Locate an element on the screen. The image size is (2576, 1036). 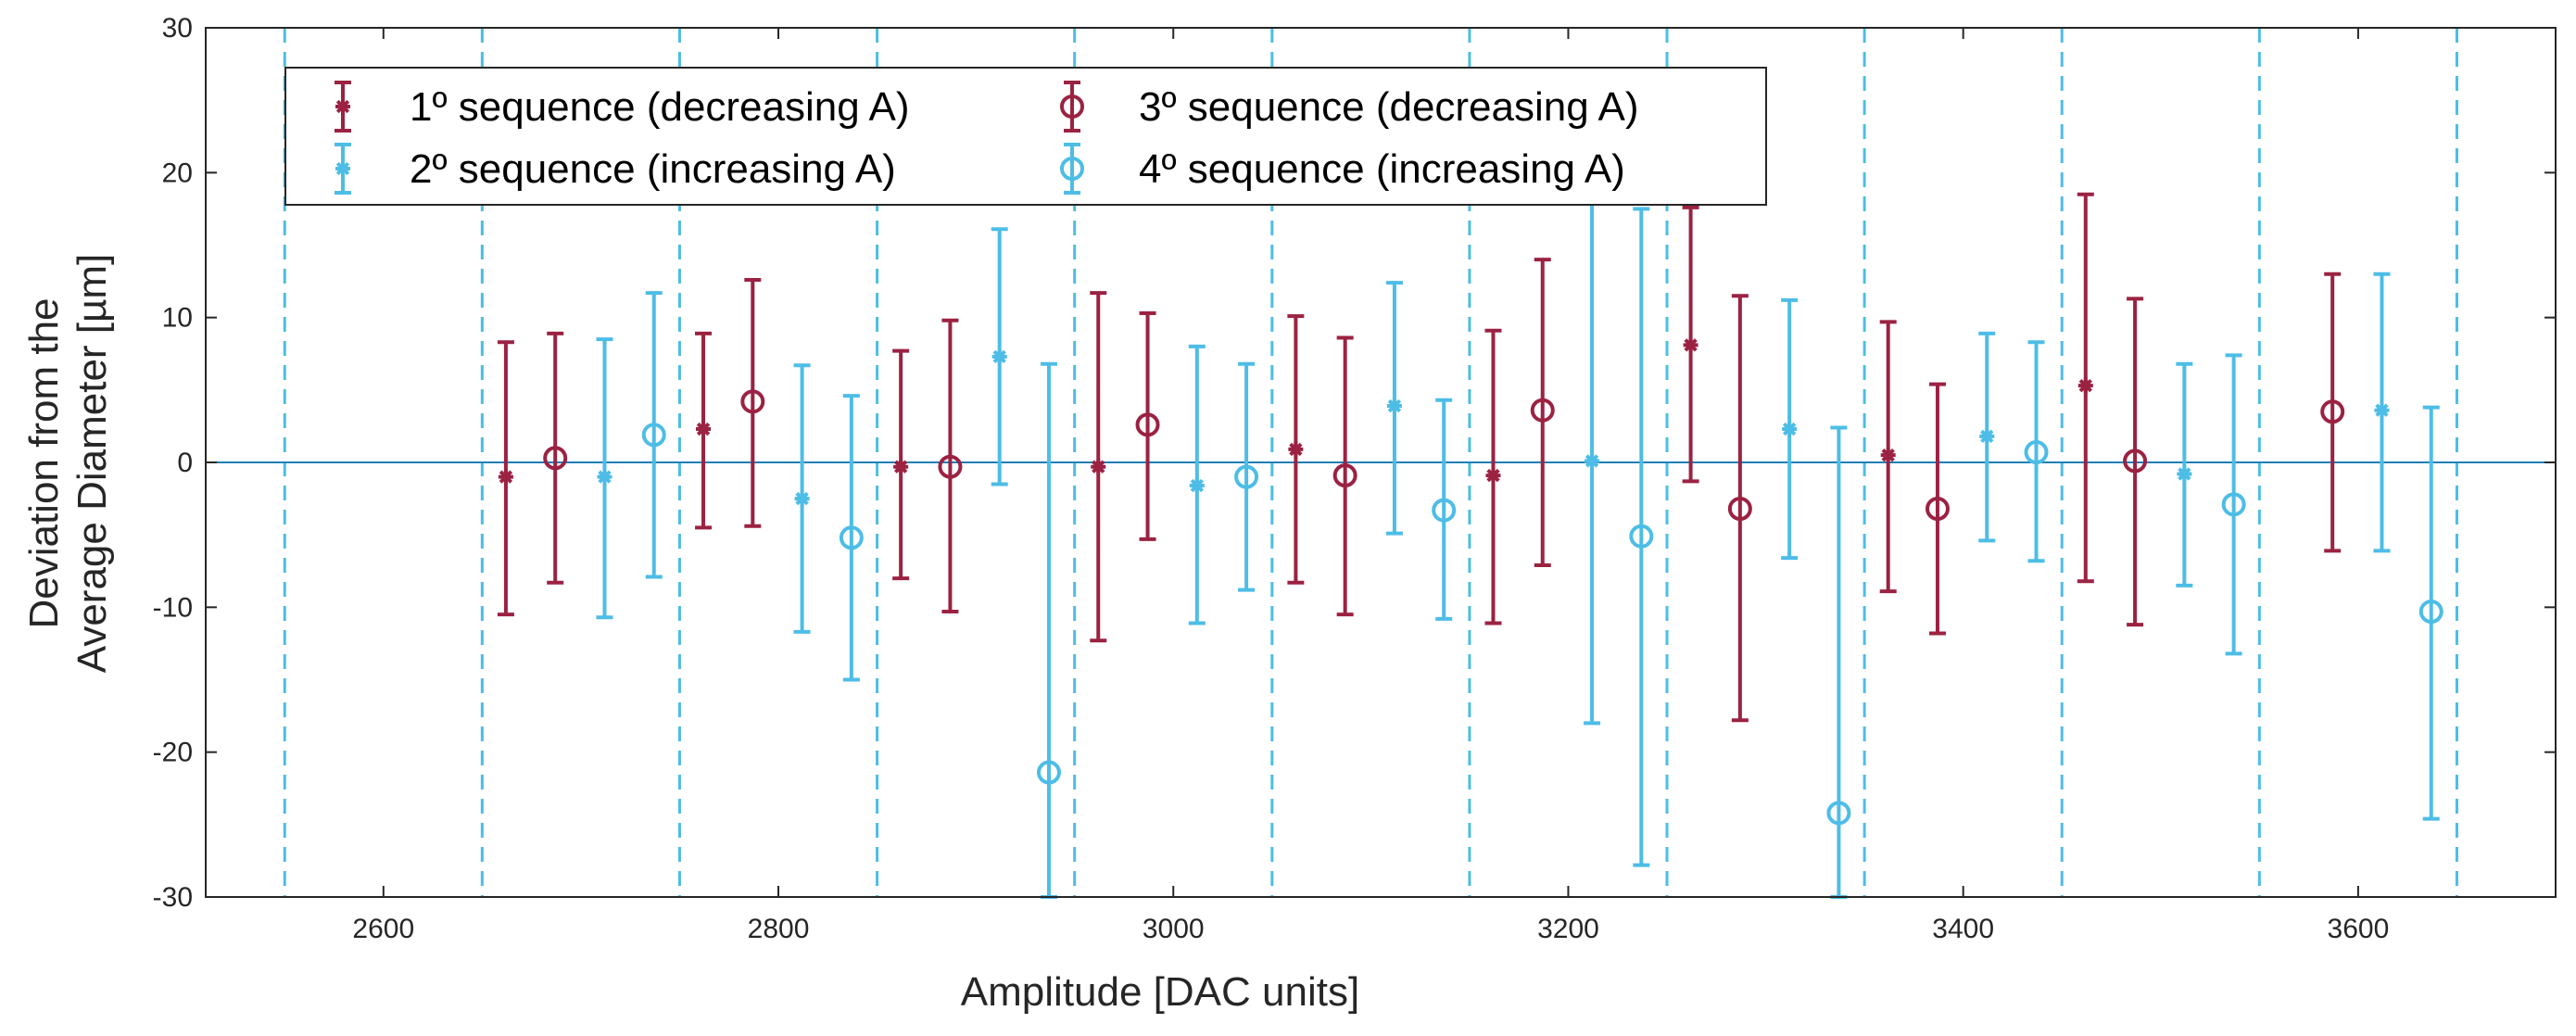
legend-label: 2º sequence (increasing A) is located at coordinates (653, 169).